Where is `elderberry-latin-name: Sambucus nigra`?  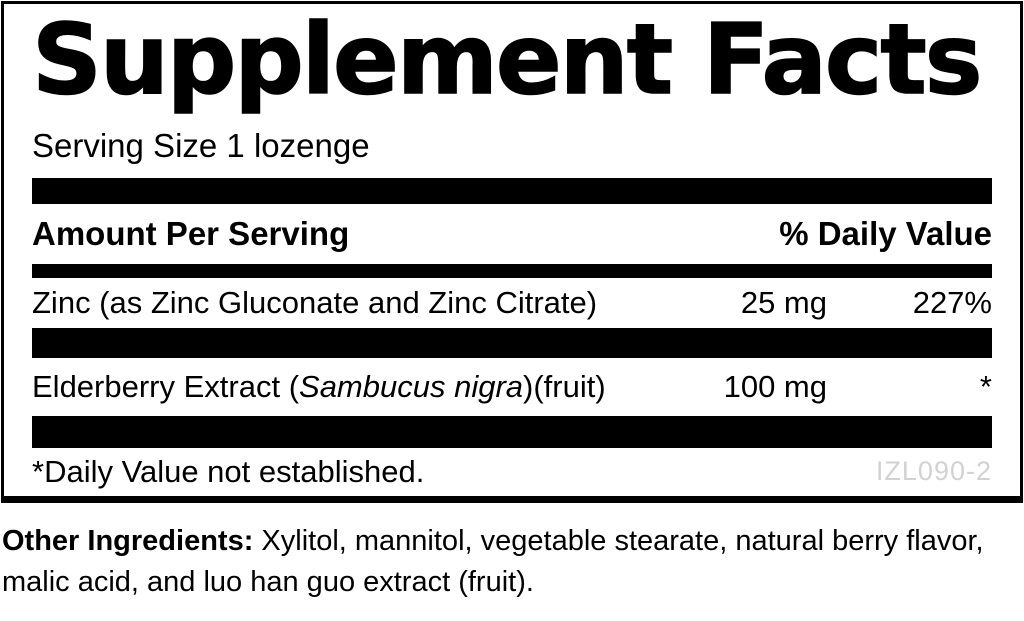 elderberry-latin-name: Sambucus nigra is located at coordinates (411, 386).